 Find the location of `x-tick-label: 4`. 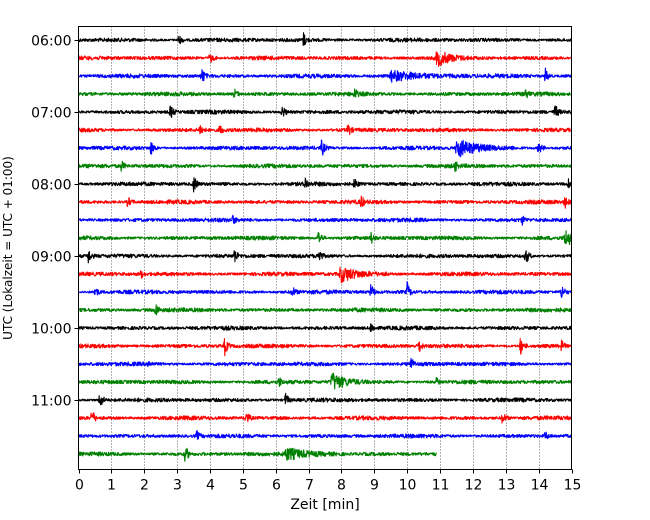

x-tick-label: 4 is located at coordinates (210, 486).